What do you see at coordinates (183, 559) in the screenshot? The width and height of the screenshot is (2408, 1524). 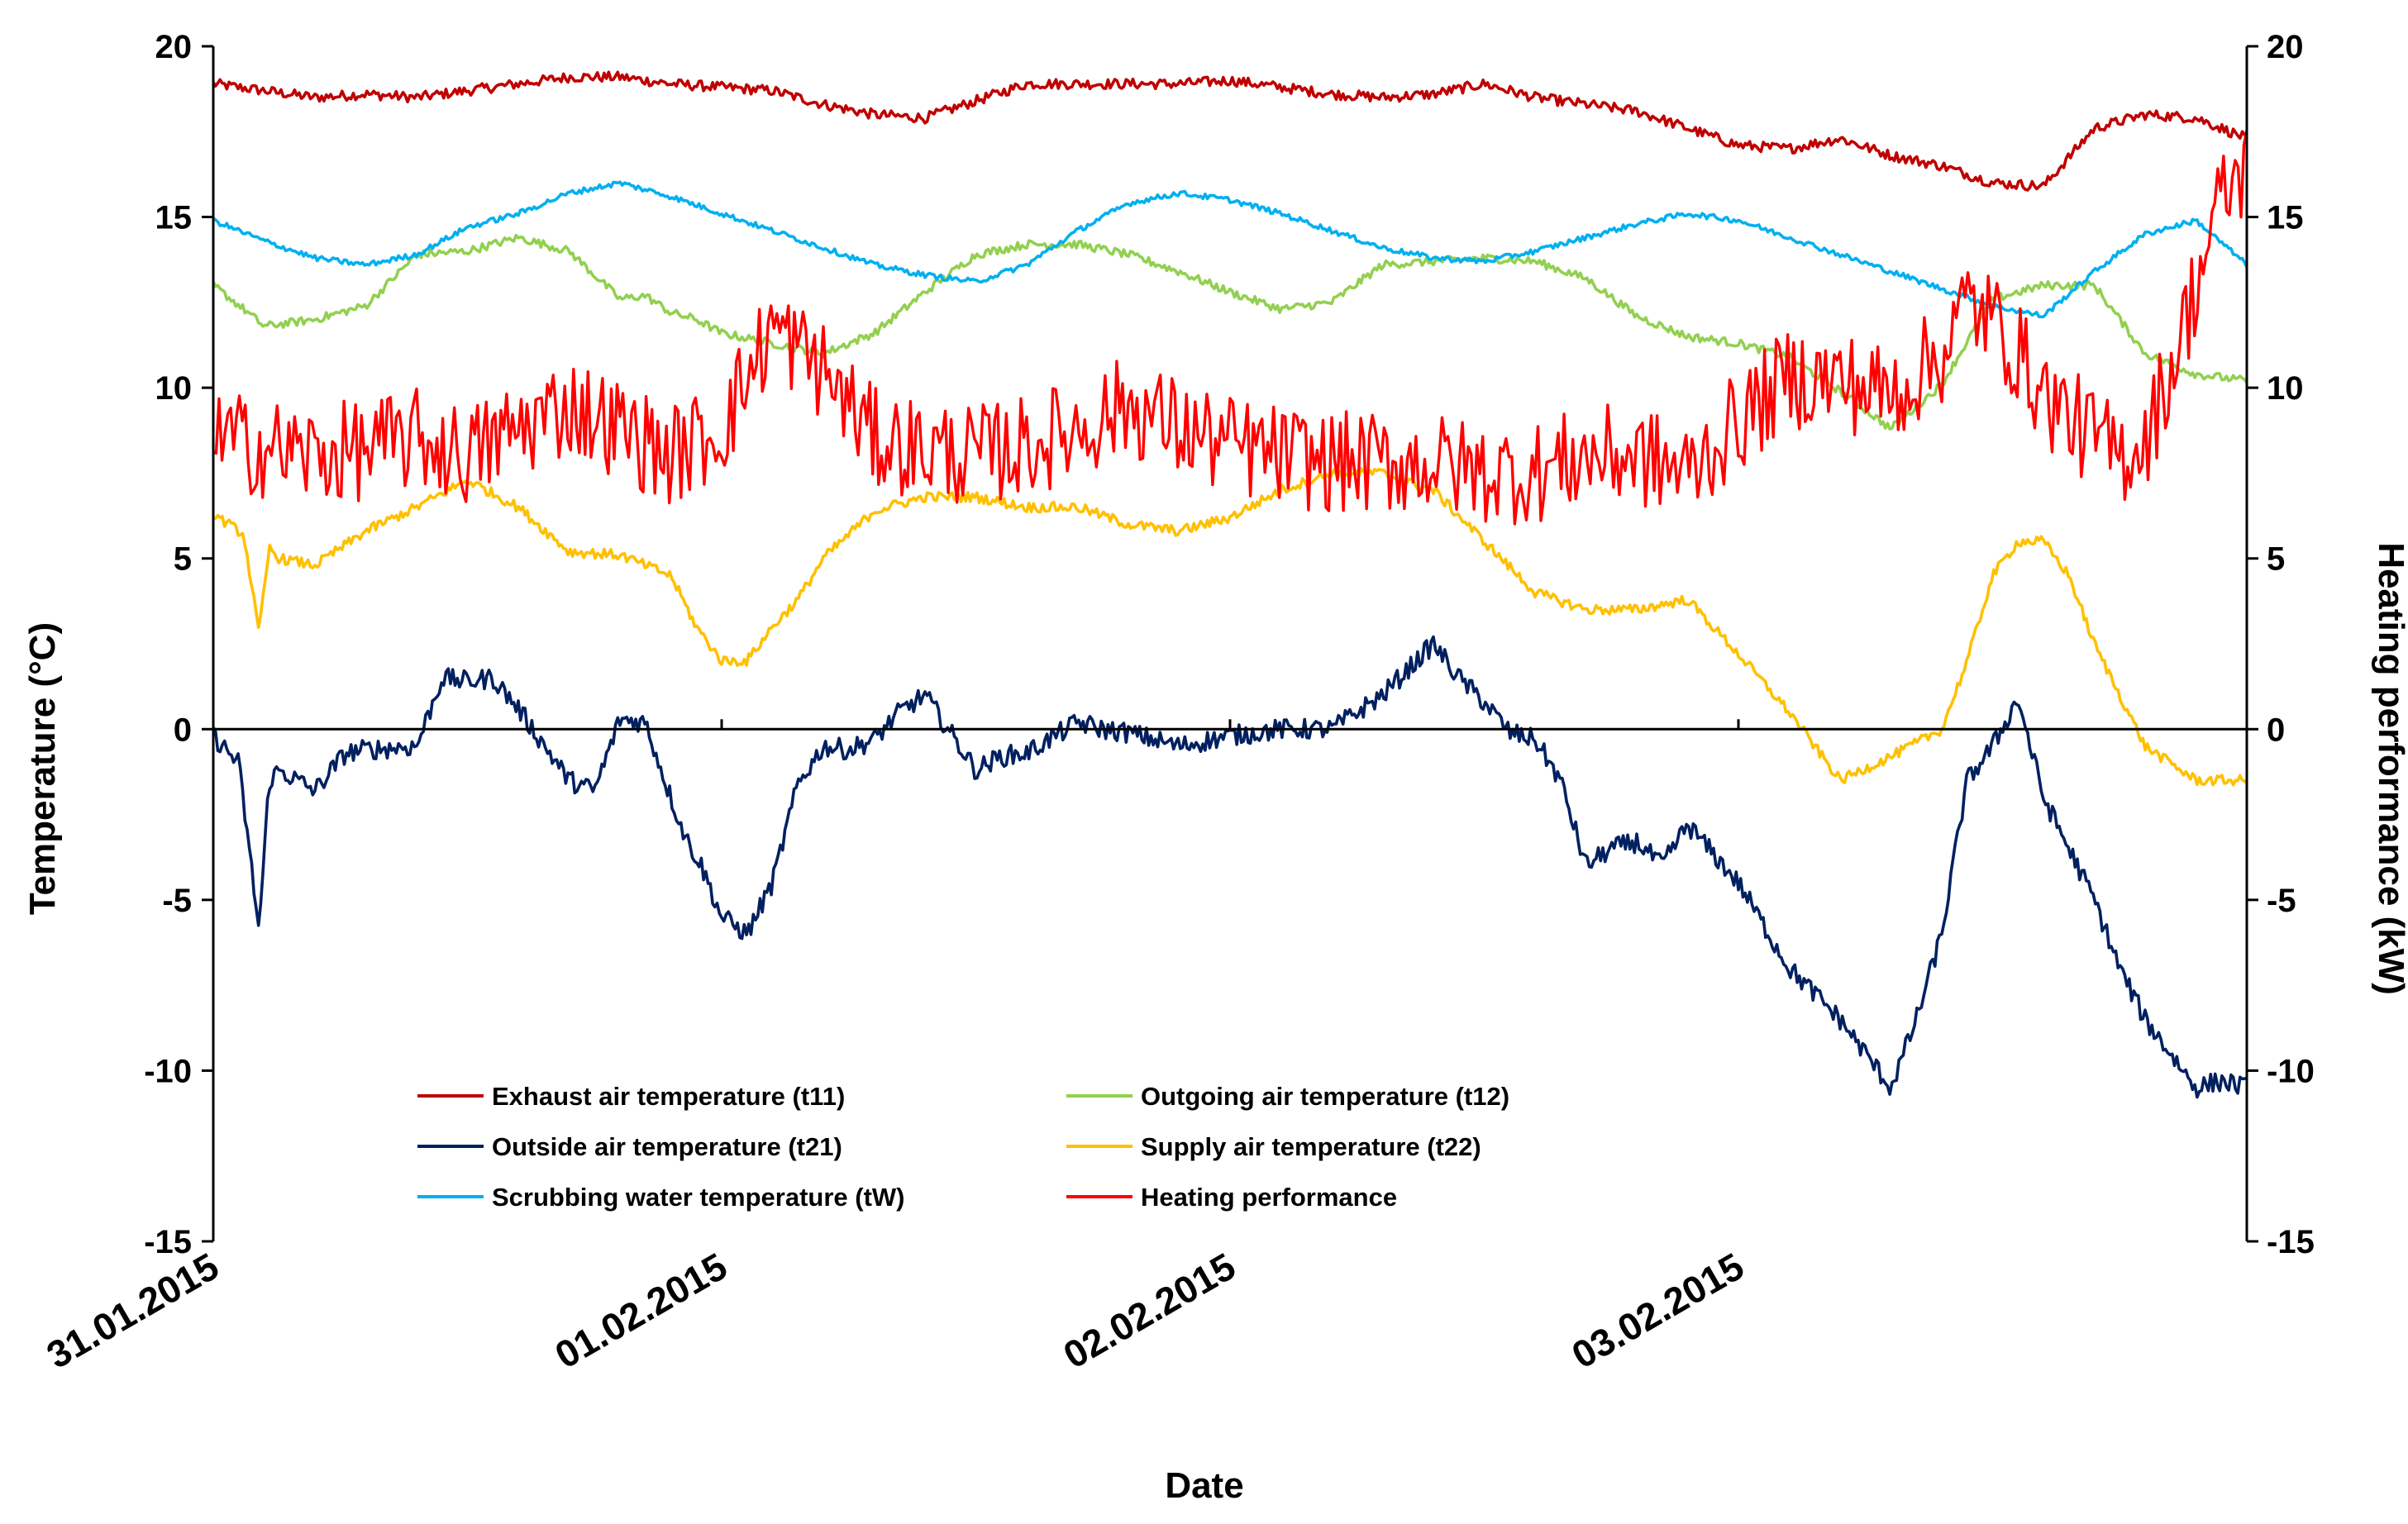 I see `y-tick-label: 5` at bounding box center [183, 559].